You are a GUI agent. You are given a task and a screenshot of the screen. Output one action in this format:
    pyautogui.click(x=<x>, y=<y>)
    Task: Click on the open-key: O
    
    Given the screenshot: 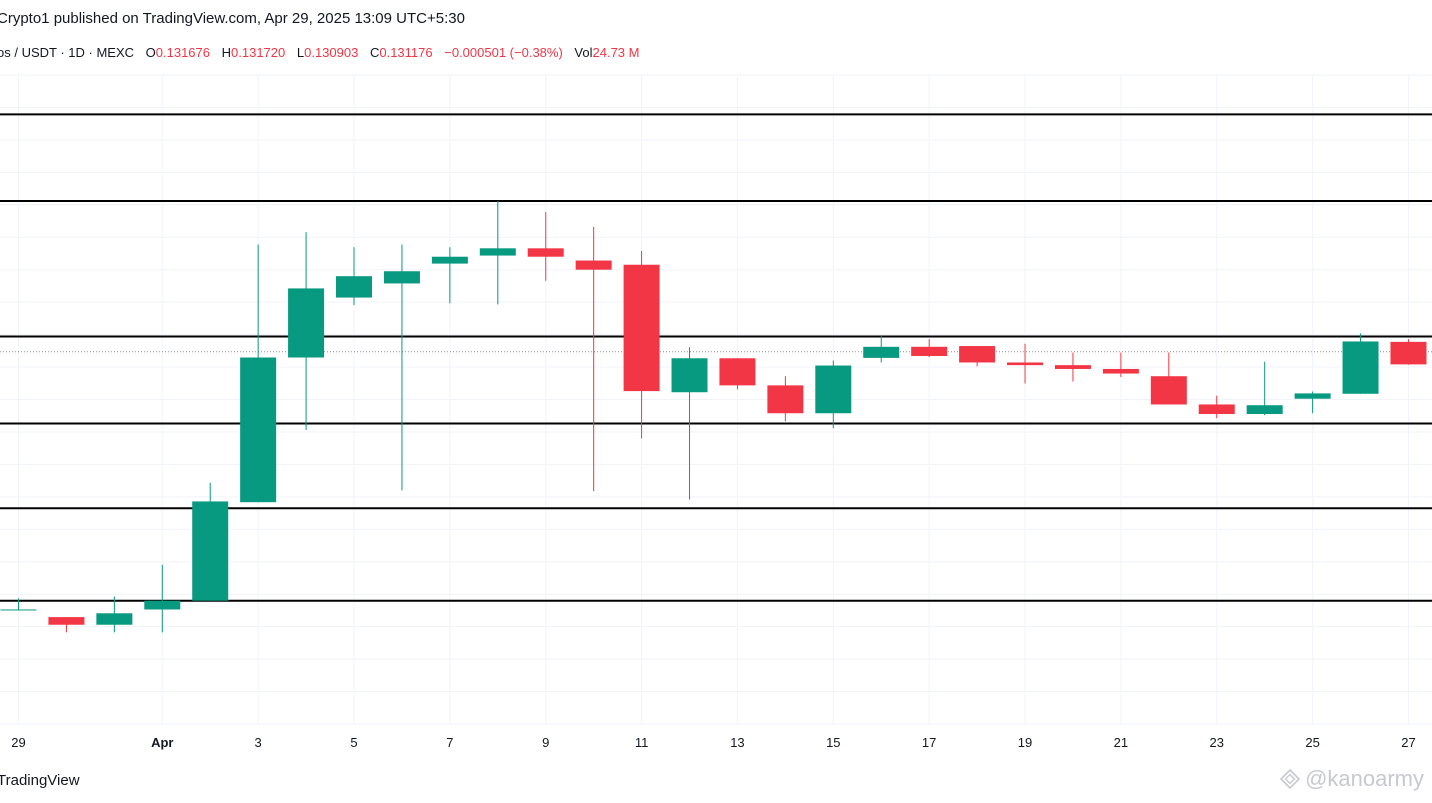 What is the action you would take?
    pyautogui.click(x=150, y=52)
    